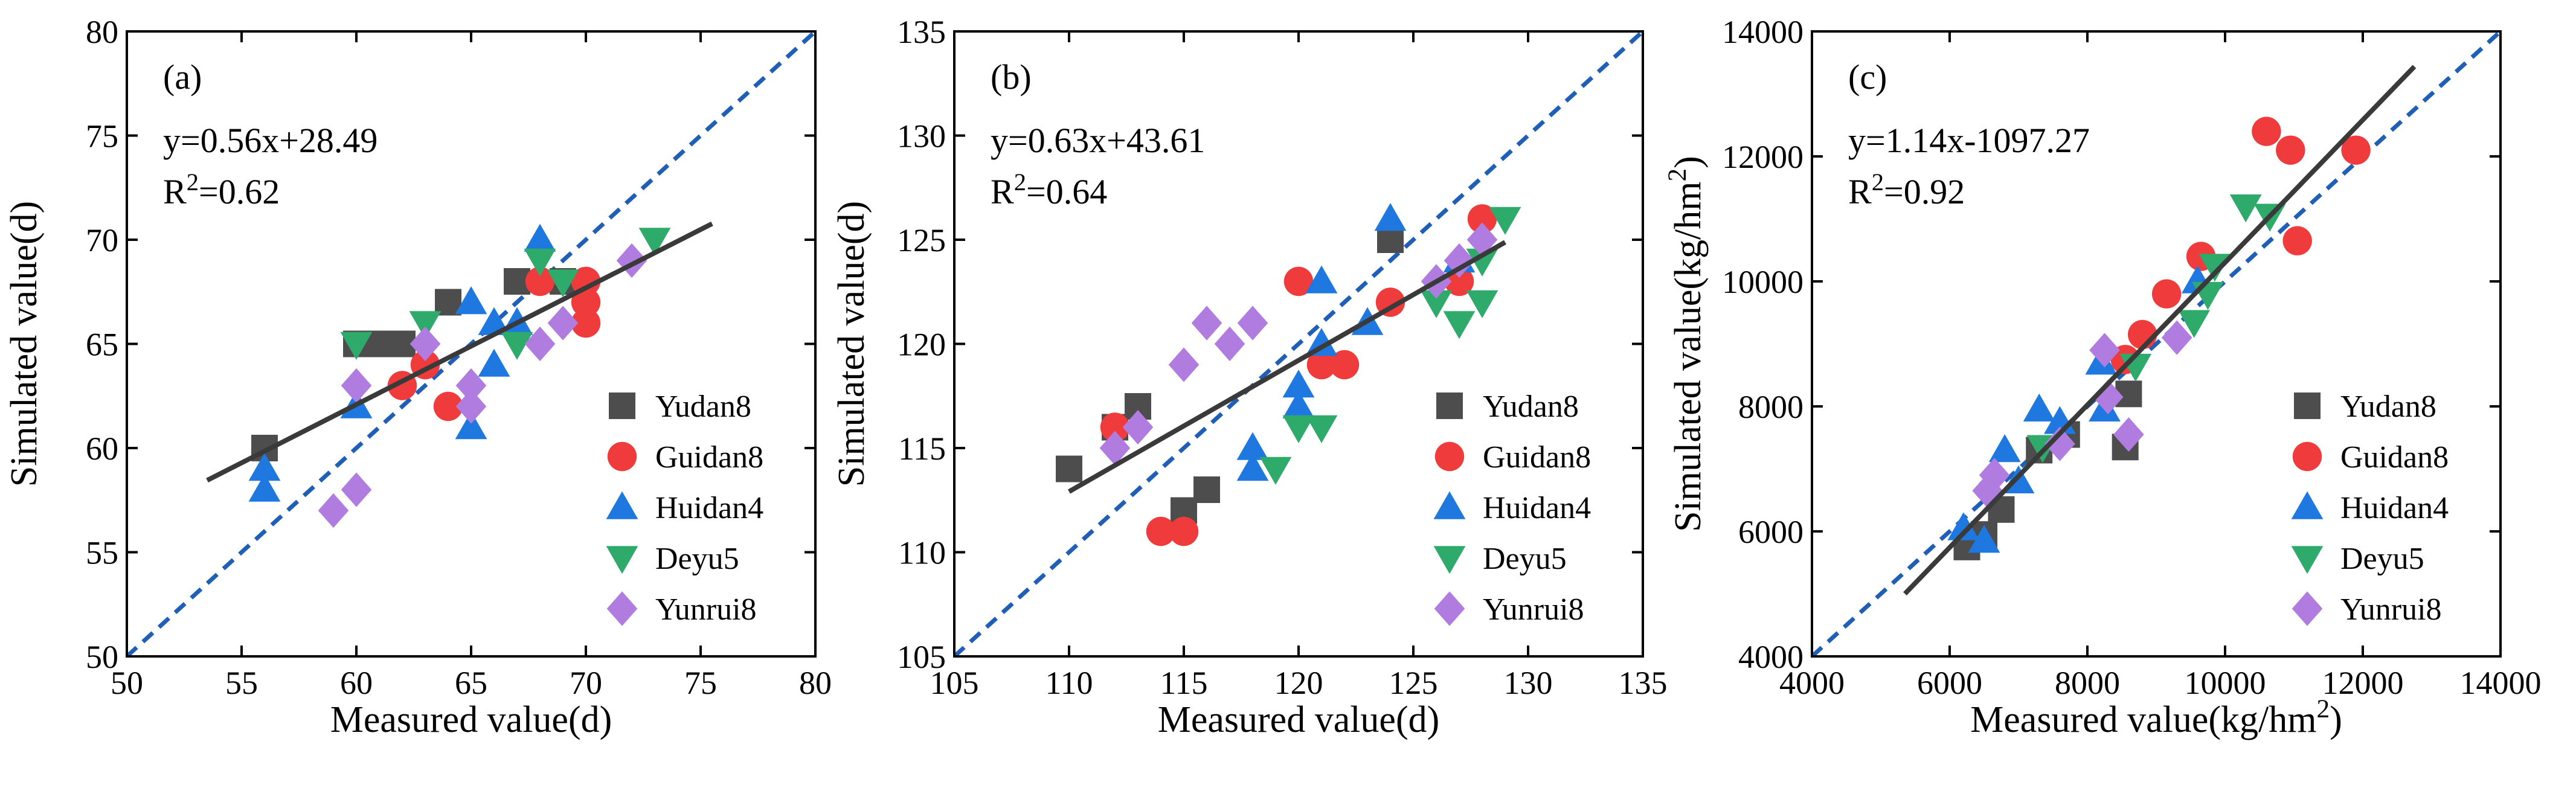 The width and height of the screenshot is (2576, 785). What do you see at coordinates (1049, 190) in the screenshot?
I see `r-squared: R2=0.64` at bounding box center [1049, 190].